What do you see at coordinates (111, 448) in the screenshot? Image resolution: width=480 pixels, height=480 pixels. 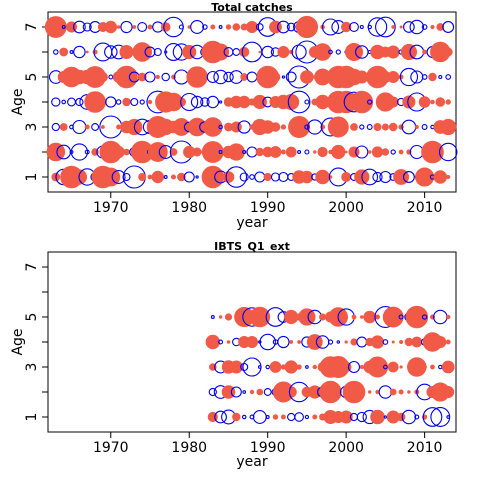 I see `x-tick-label: 1970` at bounding box center [111, 448].